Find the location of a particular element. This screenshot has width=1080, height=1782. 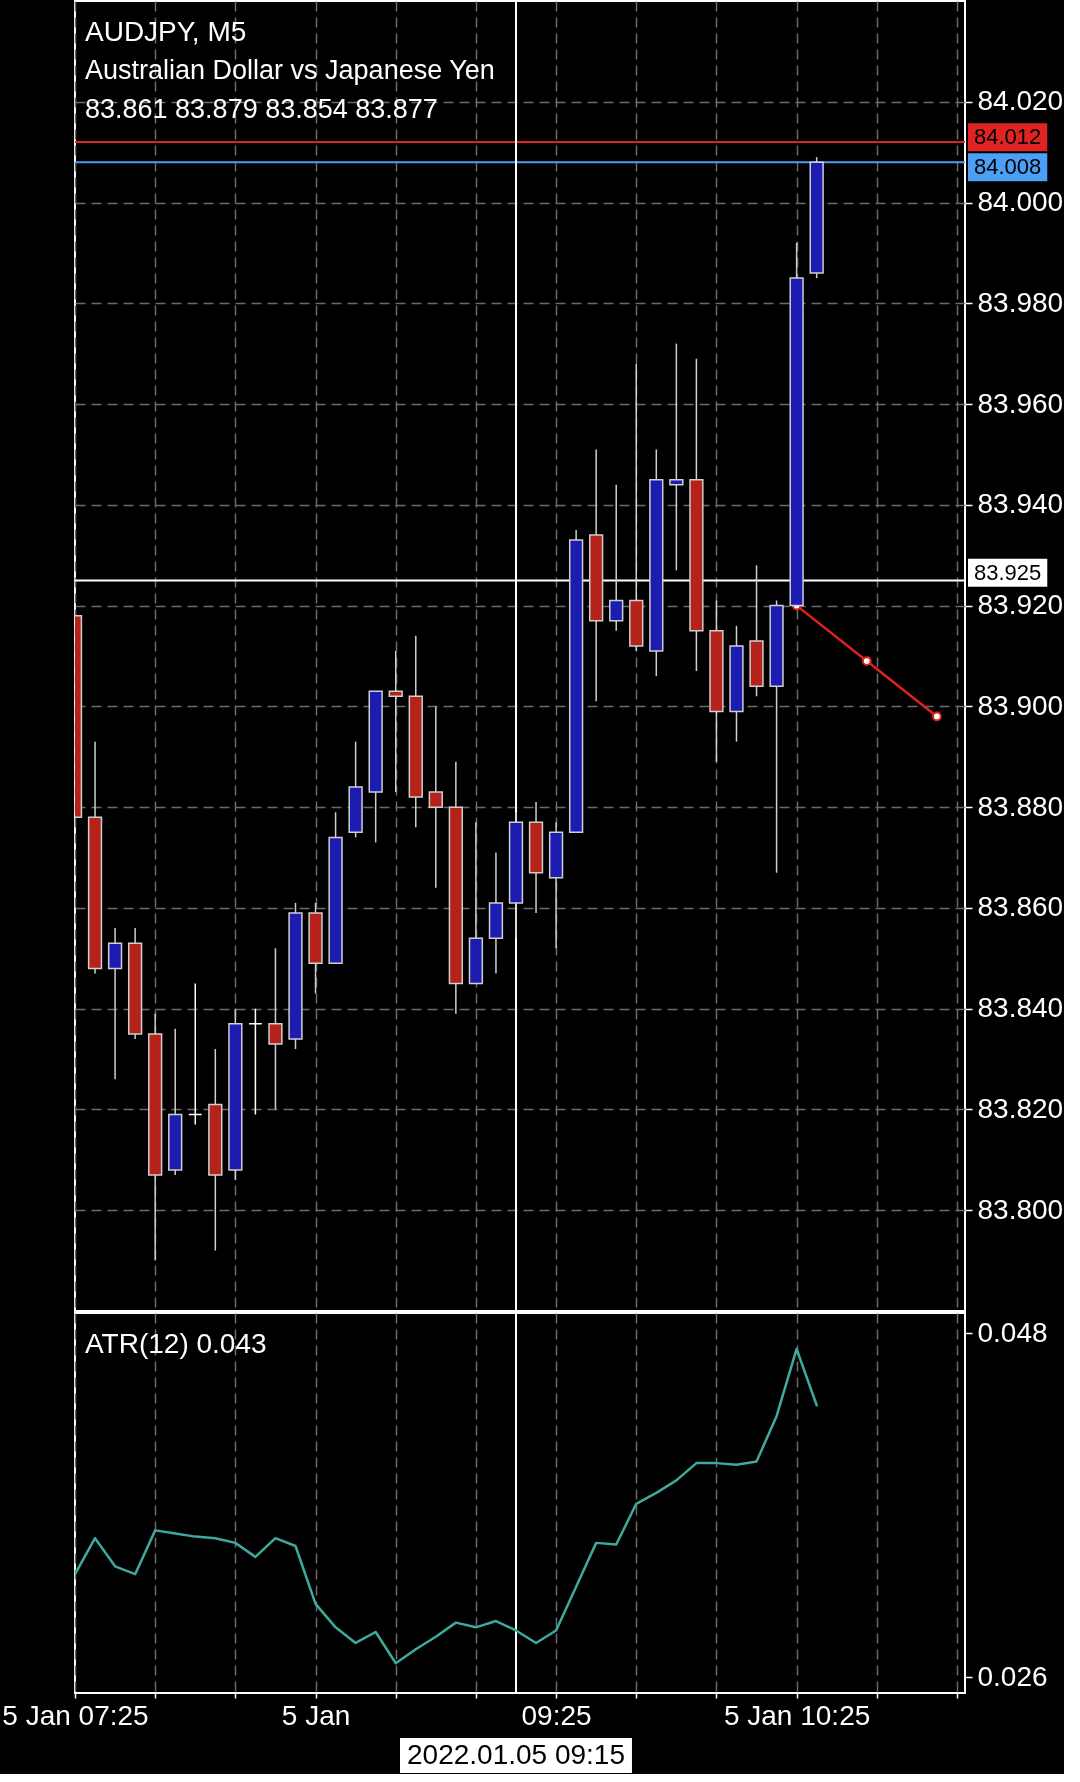

x-tick-label: 09:25 is located at coordinates (556, 1715).